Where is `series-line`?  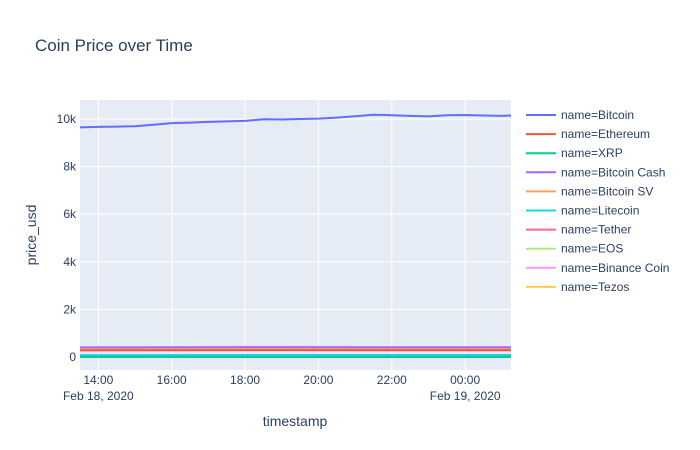 series-line is located at coordinates (295, 121).